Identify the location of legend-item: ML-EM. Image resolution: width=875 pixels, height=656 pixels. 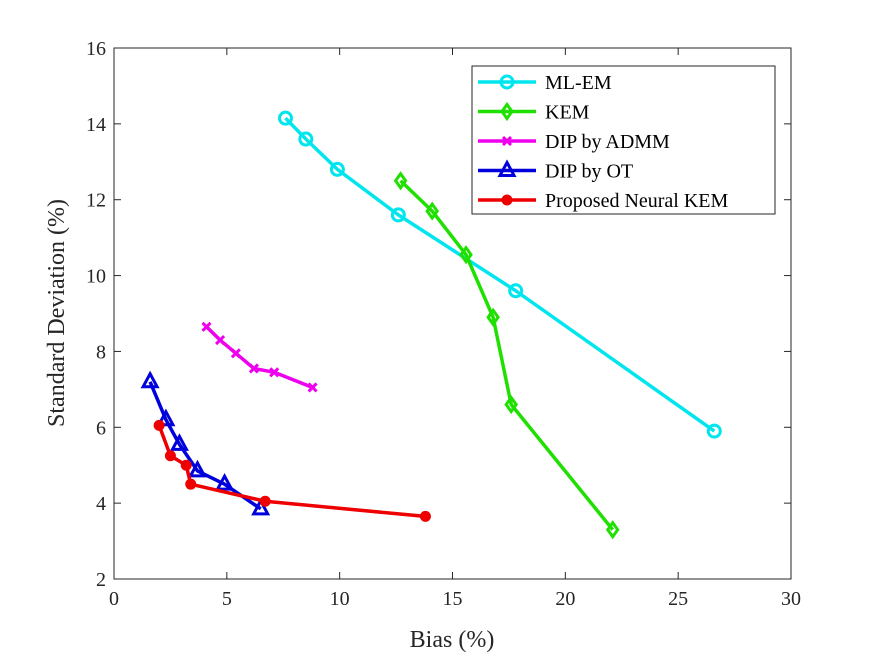
(545, 83).